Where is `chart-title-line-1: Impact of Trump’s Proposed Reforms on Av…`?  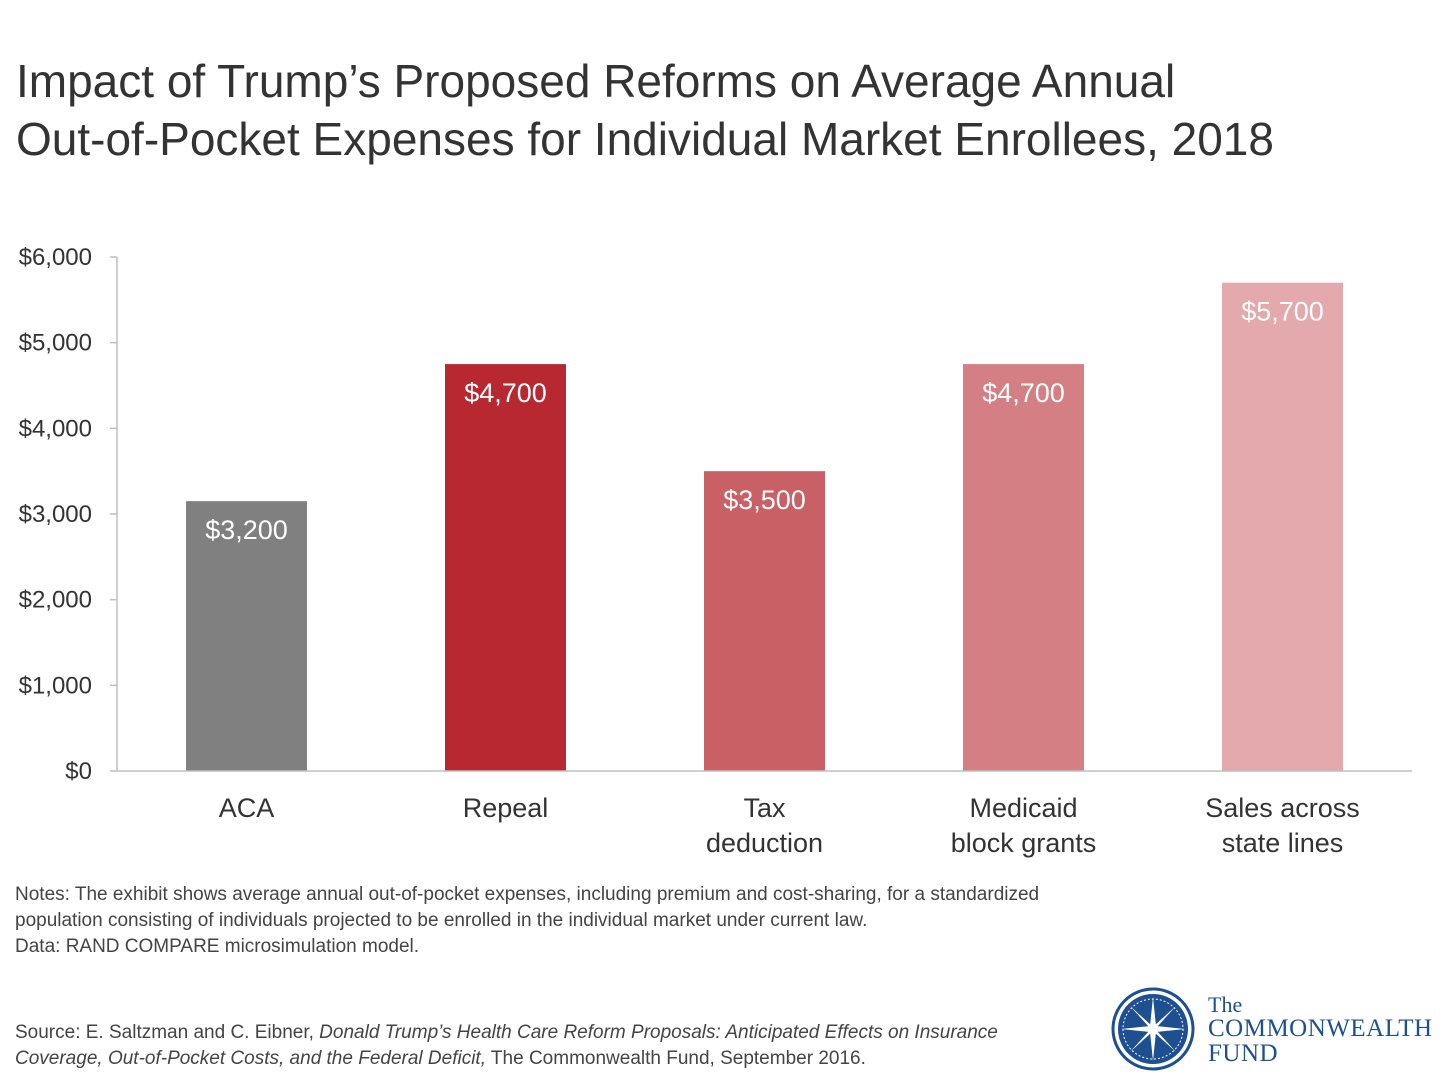
chart-title-line-1: Impact of Trump’s Proposed Reforms on Av… is located at coordinates (596, 81).